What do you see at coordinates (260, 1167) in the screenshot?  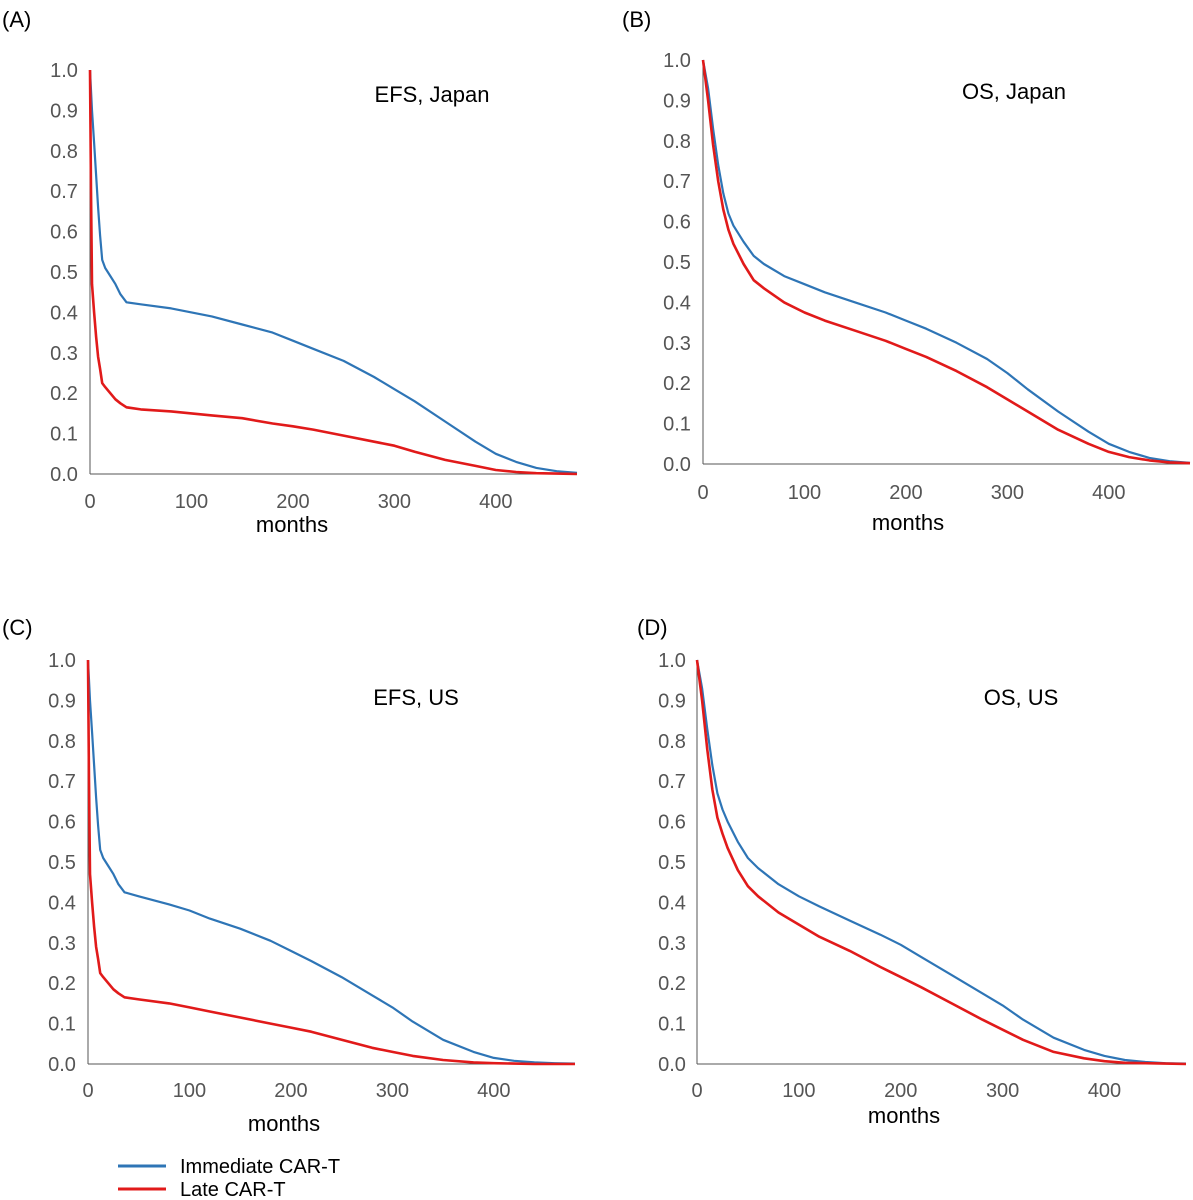 I see `legend-label-immediate: Immediate CAR-T` at bounding box center [260, 1167].